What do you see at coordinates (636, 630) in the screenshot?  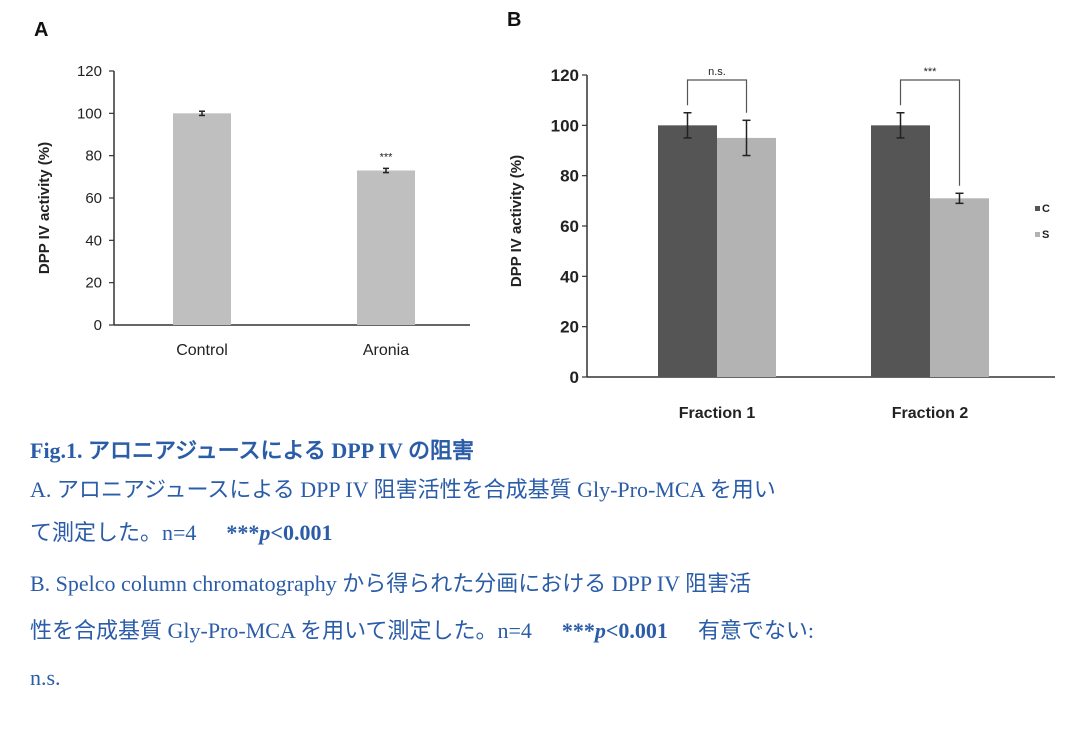 I see `caption-b-threshold: <0.001` at bounding box center [636, 630].